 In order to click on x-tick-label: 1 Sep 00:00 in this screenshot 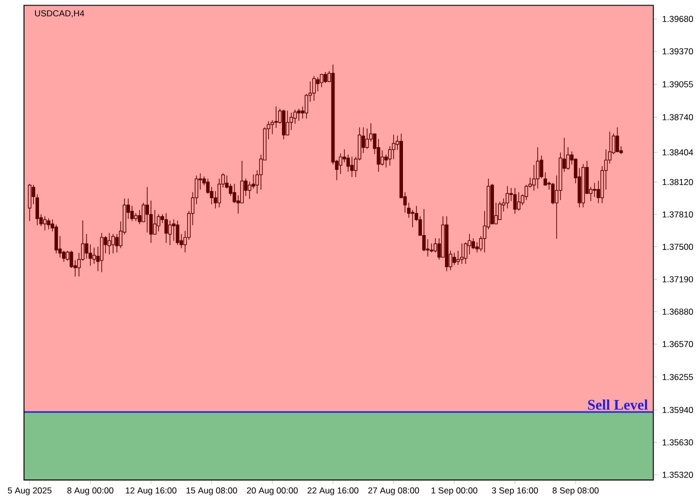, I will do `click(455, 491)`.